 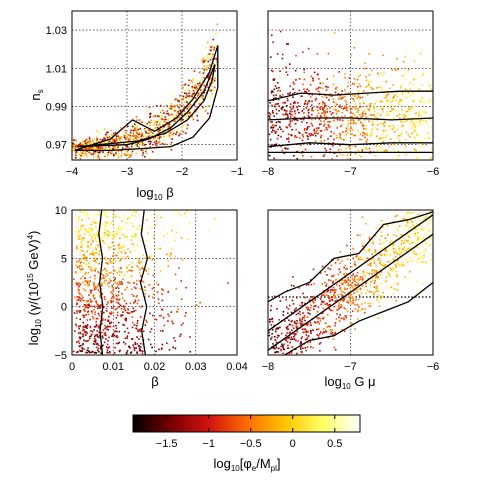 I want to click on x-tick-label: −6, so click(x=433, y=172).